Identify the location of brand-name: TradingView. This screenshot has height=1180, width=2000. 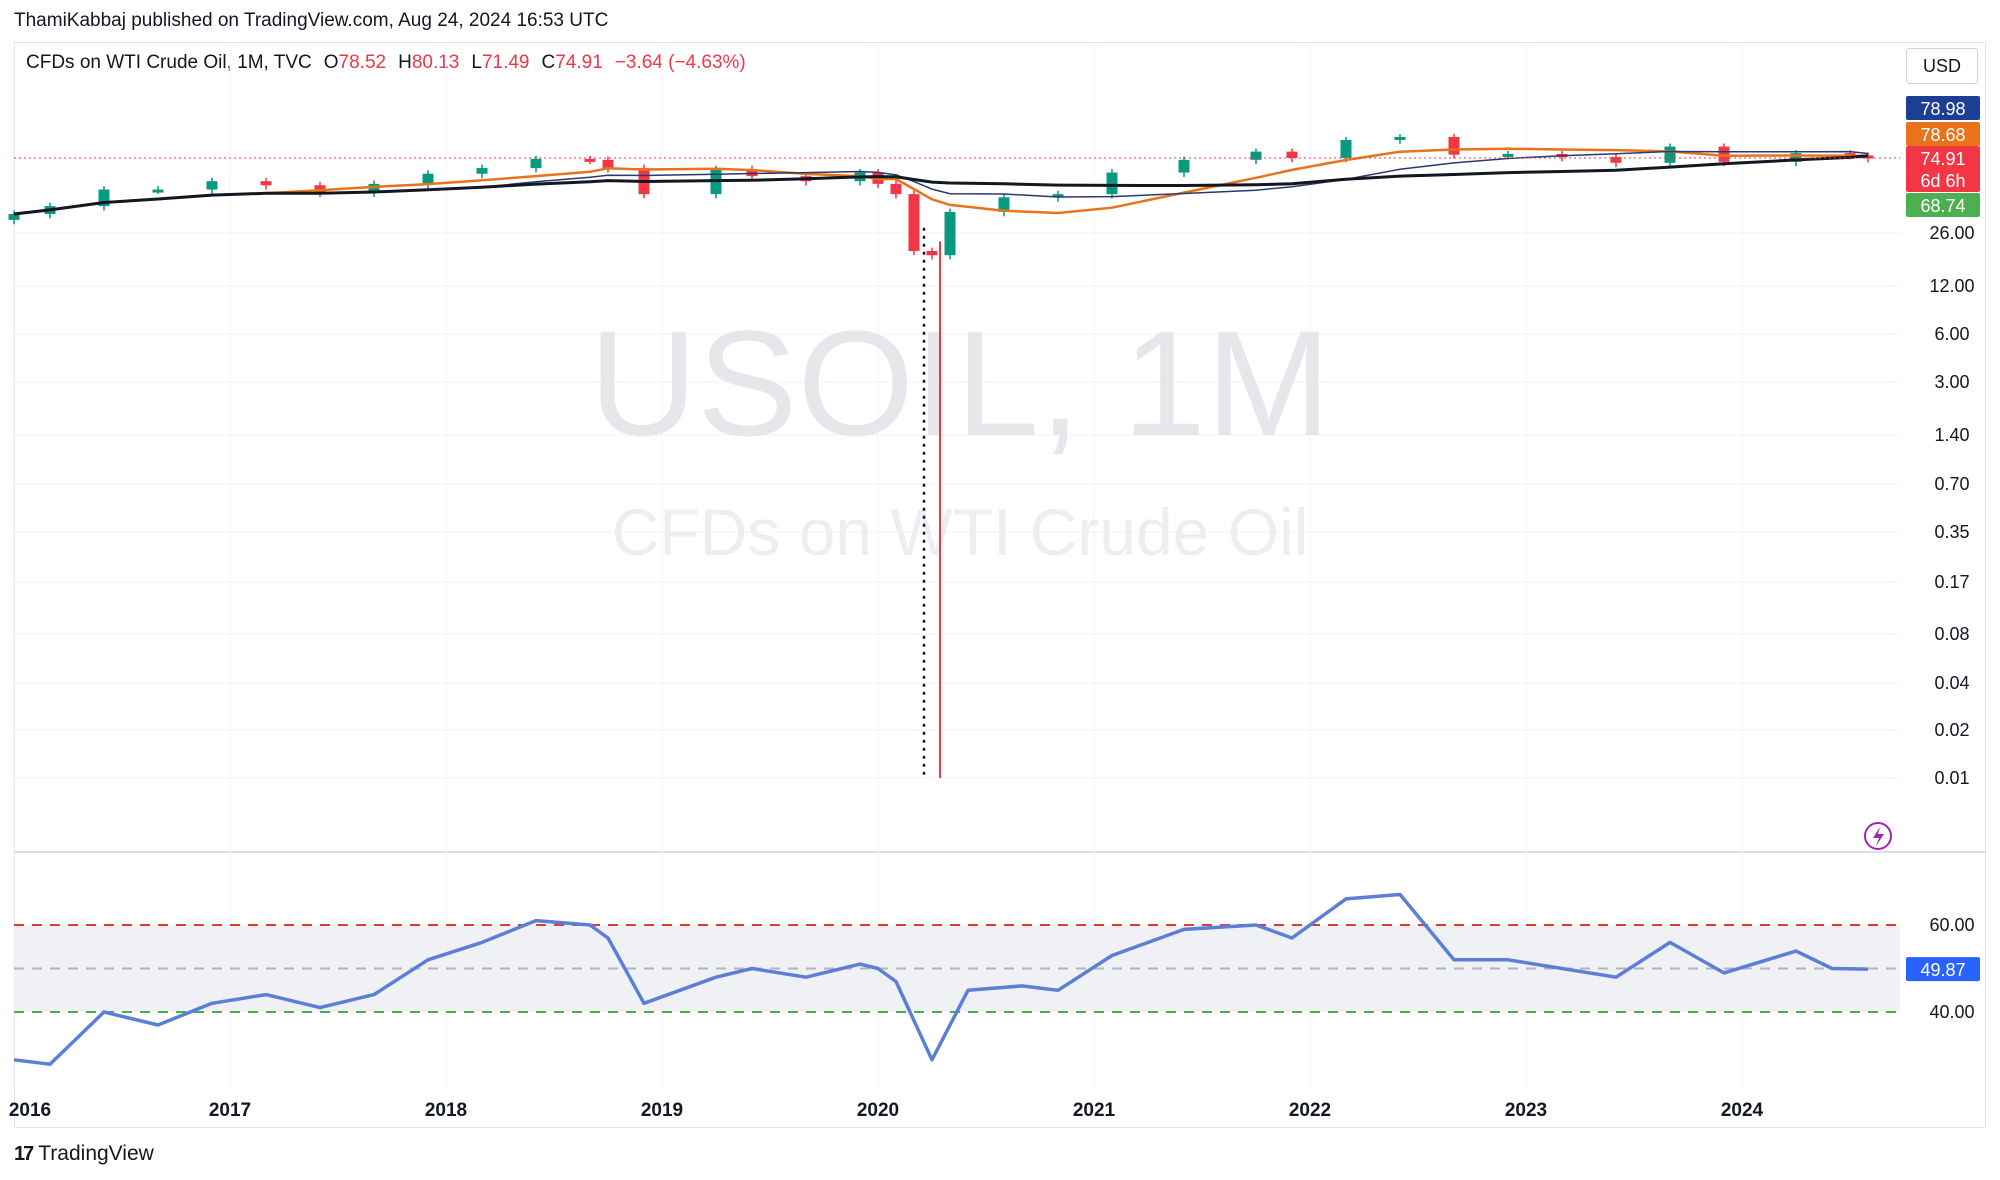
(96, 1153).